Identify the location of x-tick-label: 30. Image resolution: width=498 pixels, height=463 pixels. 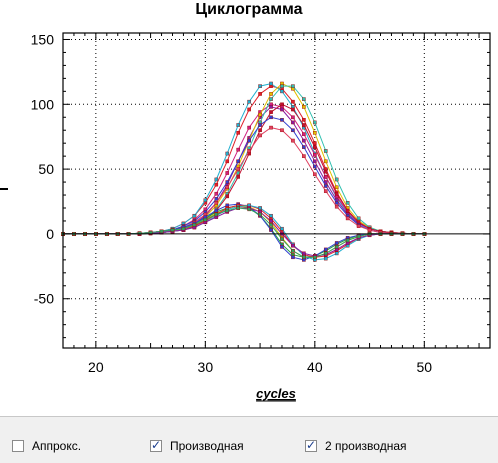
(206, 367).